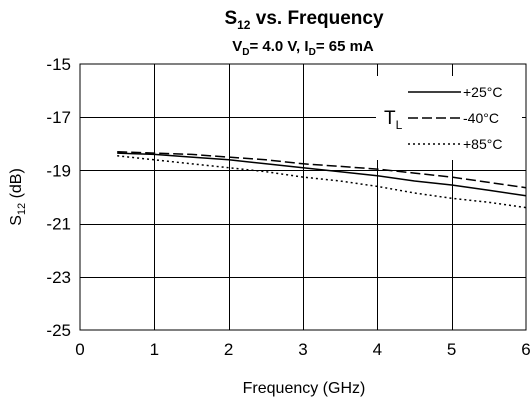  Describe the element at coordinates (18, 197) in the screenshot. I see `y-axis-label: S12 (dB)` at that location.